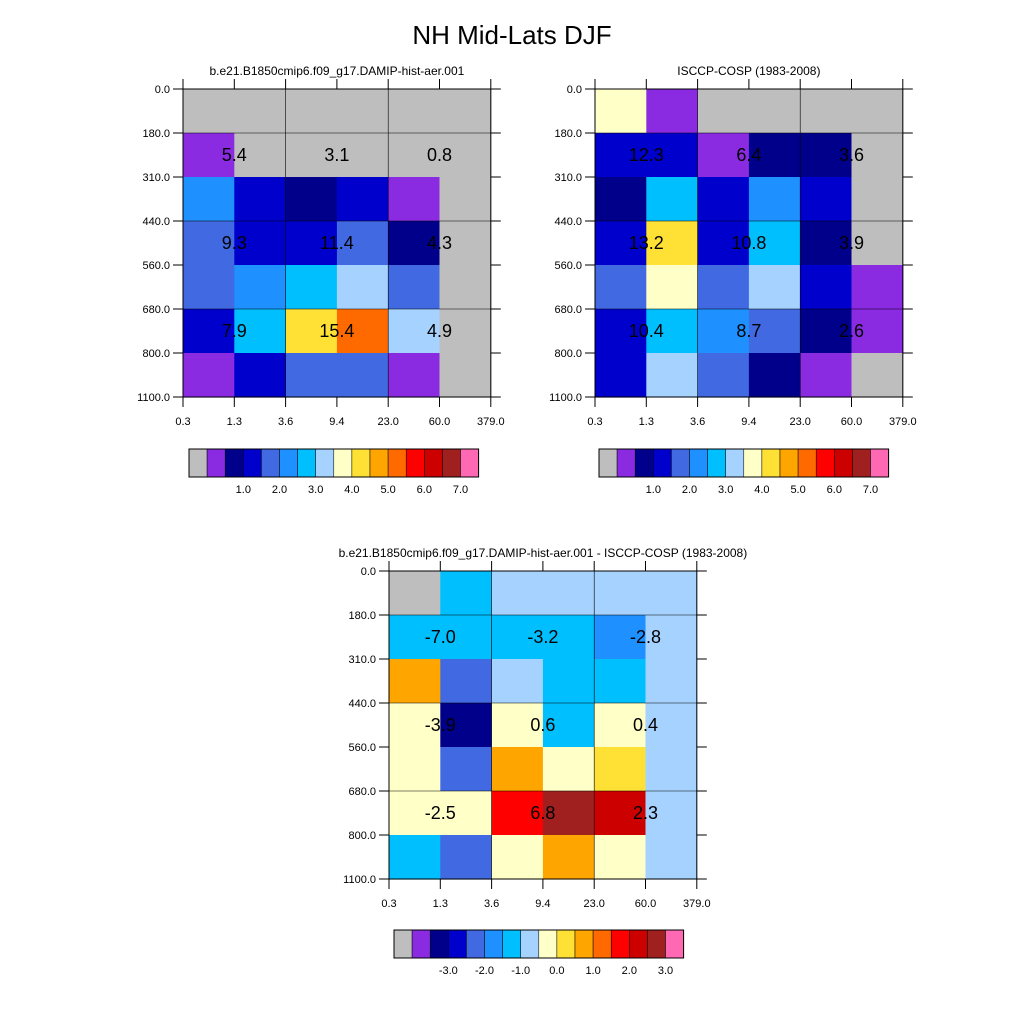 This screenshot has height=1024, width=1024. What do you see at coordinates (646, 155) in the screenshot?
I see `cell-value-label: 12.3` at bounding box center [646, 155].